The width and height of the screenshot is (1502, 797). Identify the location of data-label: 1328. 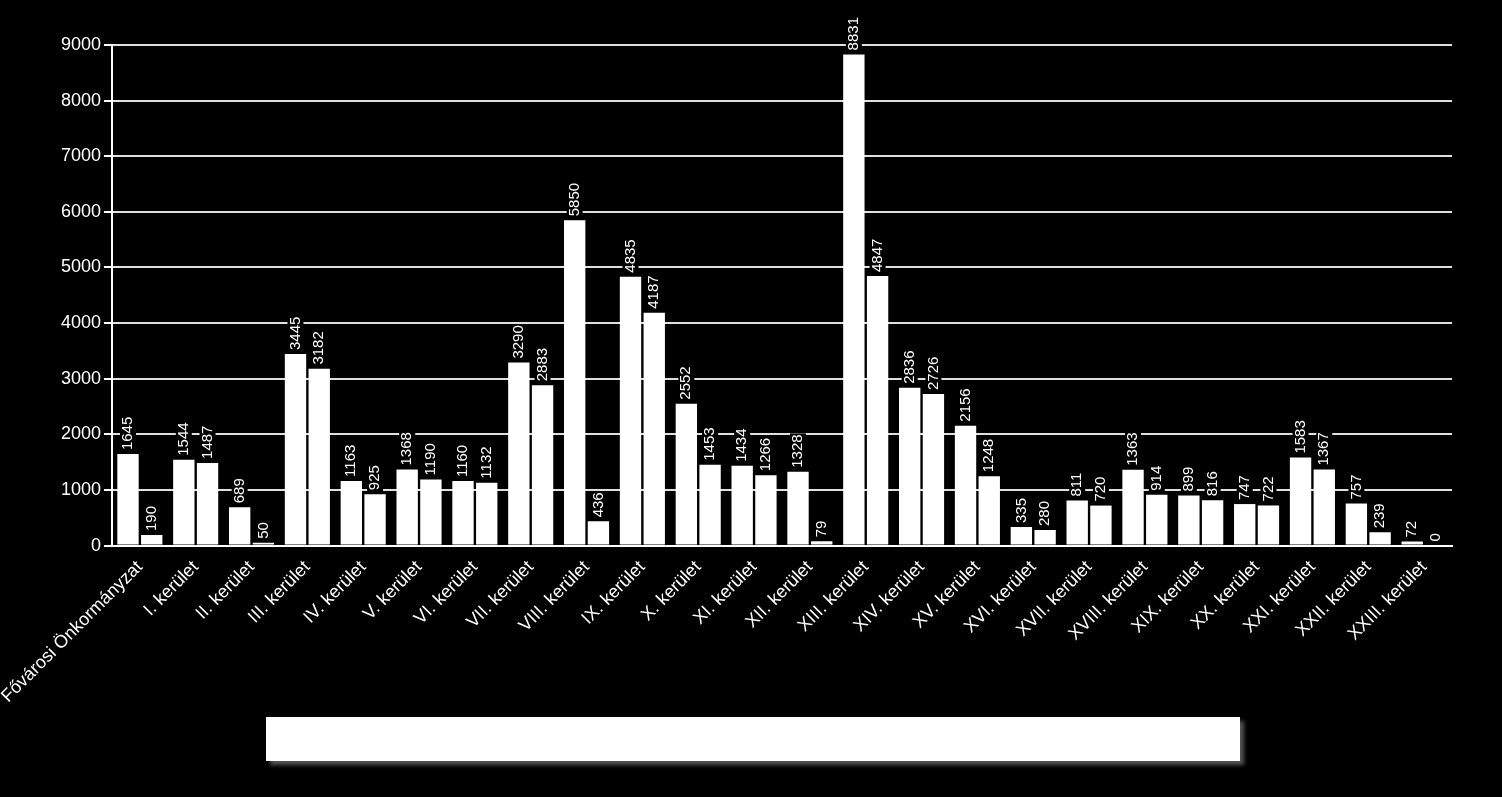
(797, 451).